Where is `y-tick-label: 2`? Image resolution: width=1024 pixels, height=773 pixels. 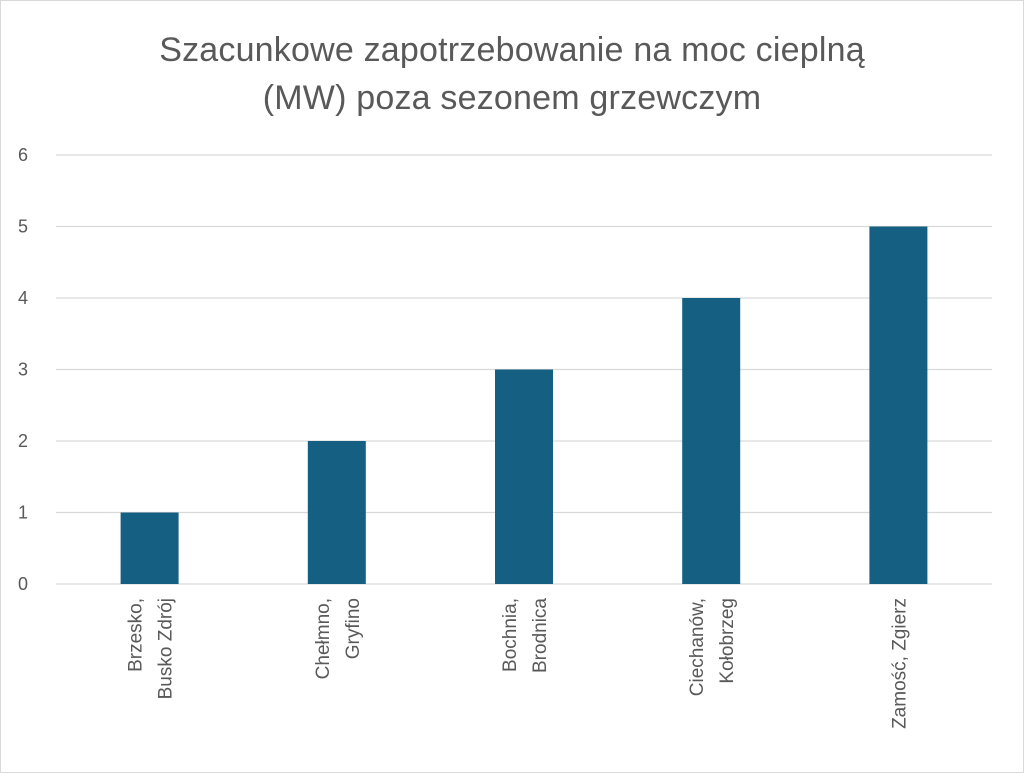 y-tick-label: 2 is located at coordinates (23, 441).